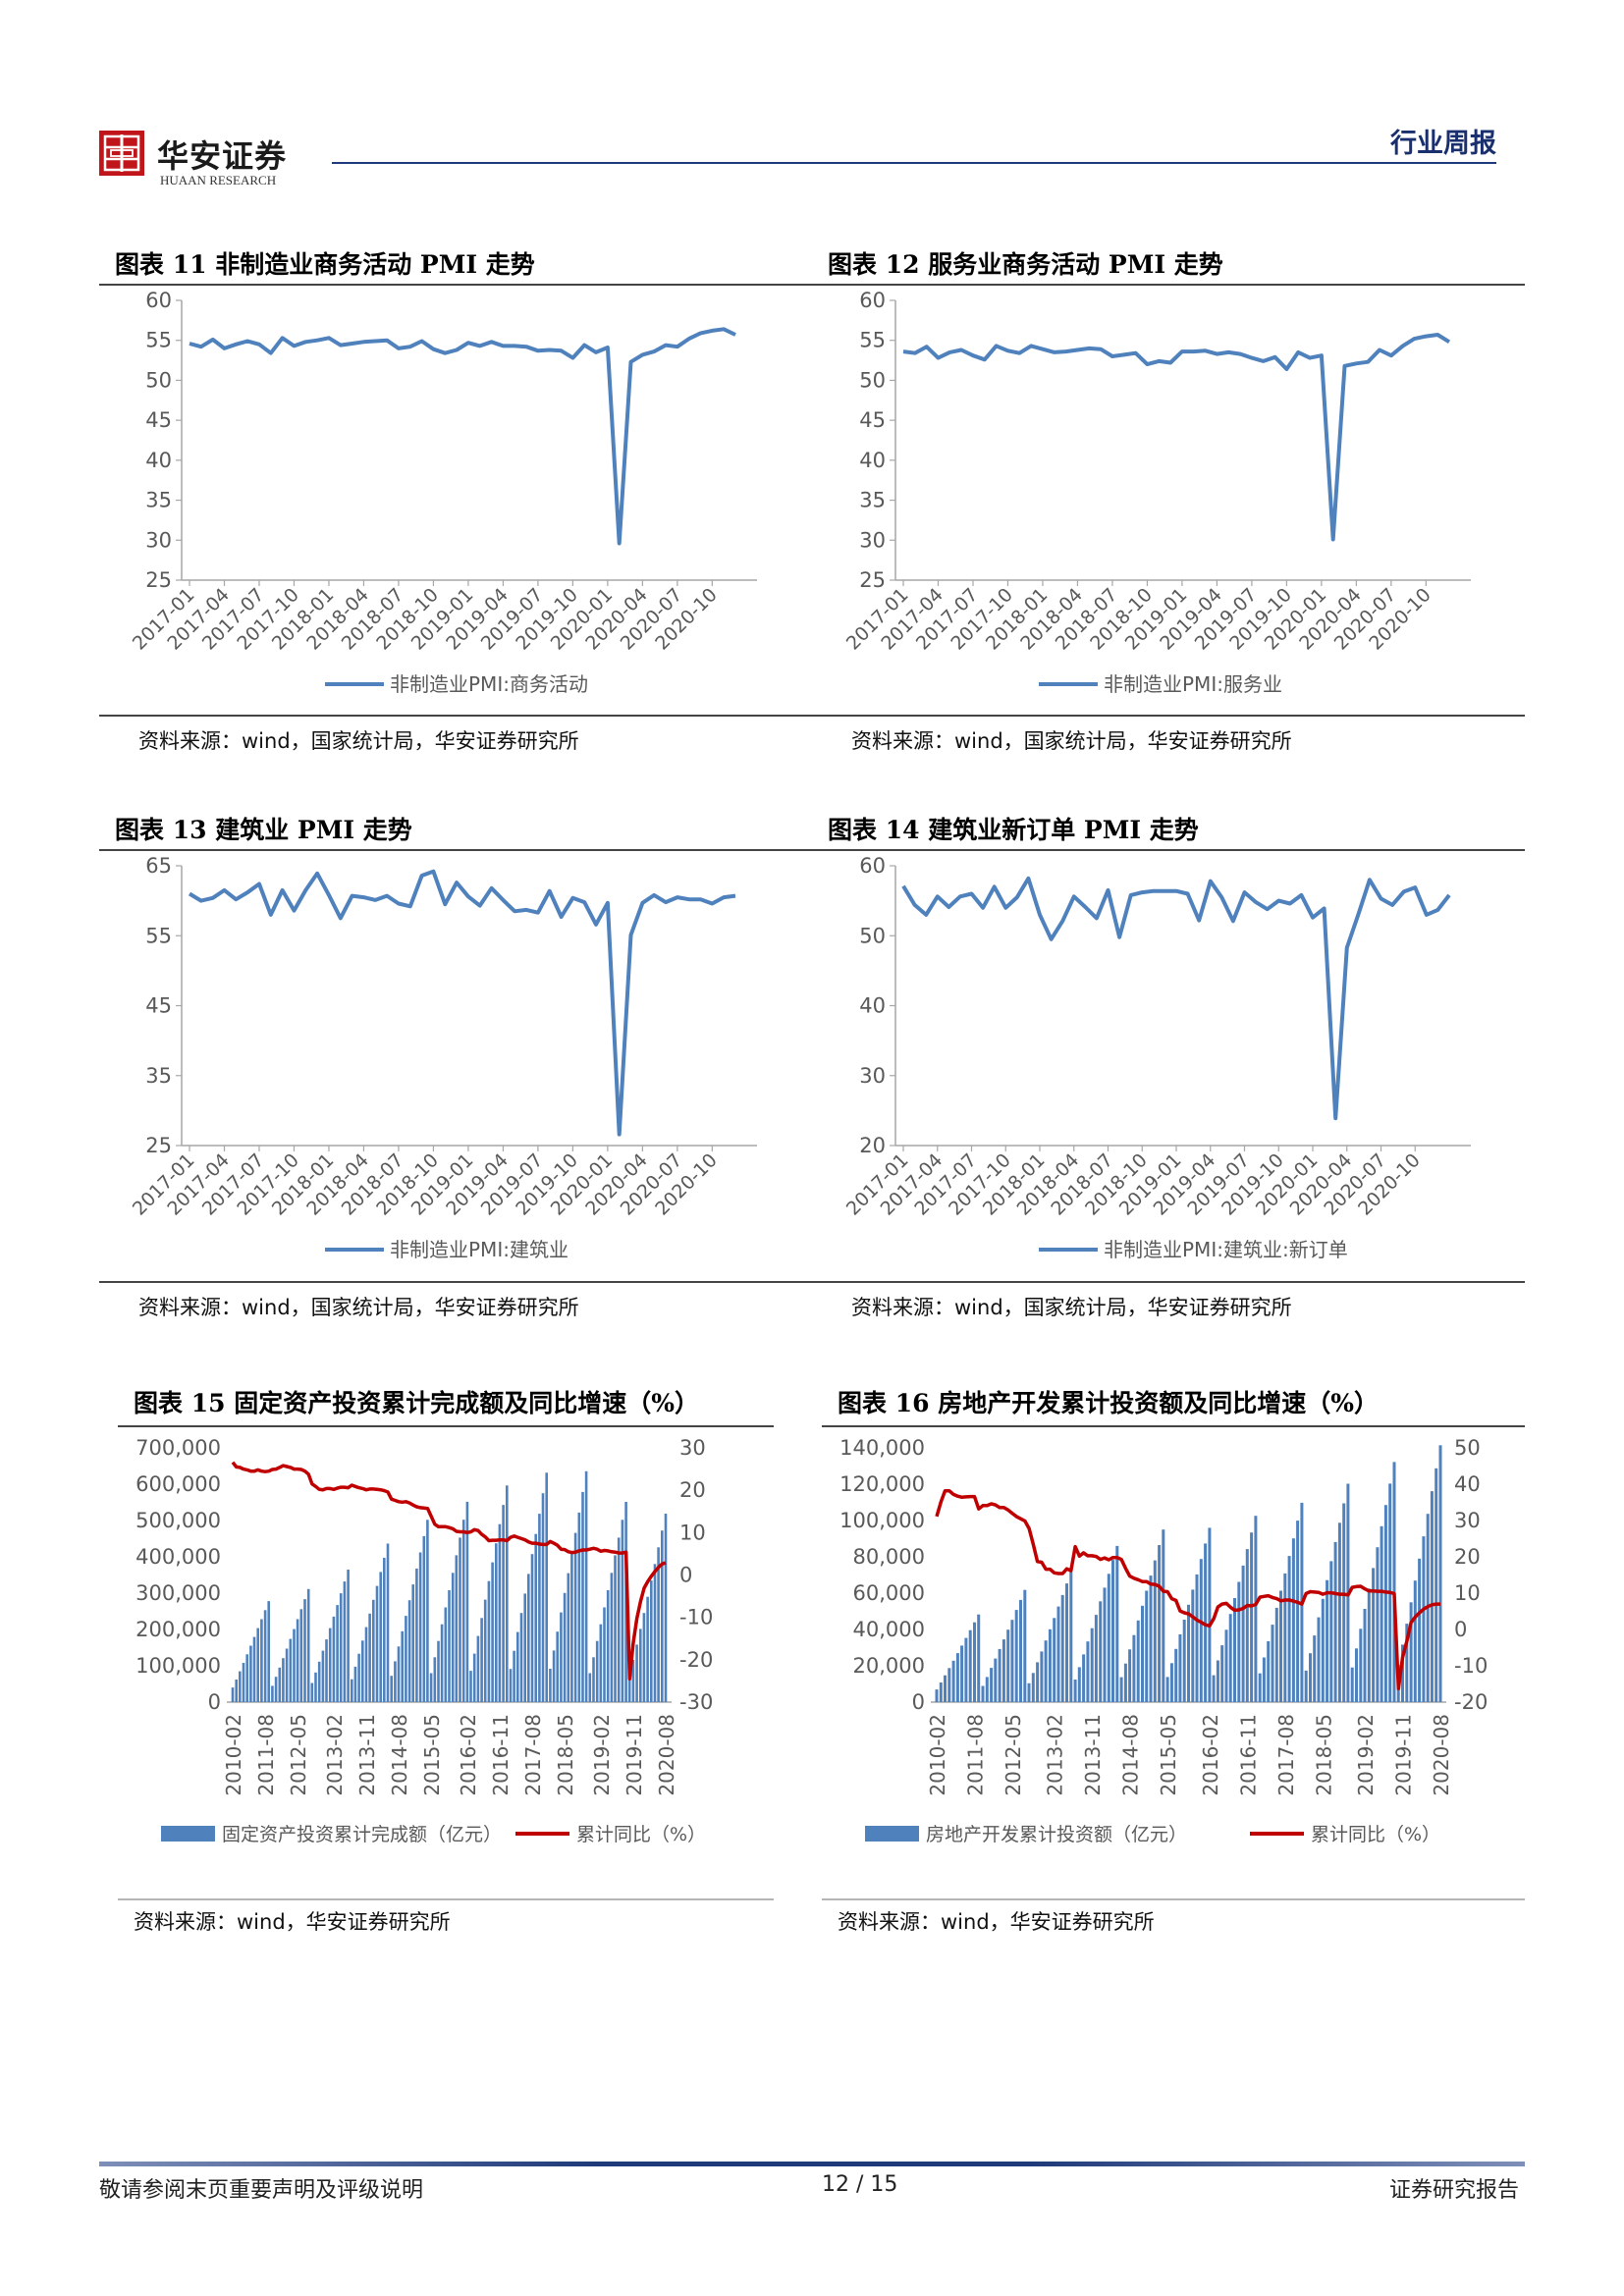  I want to click on y-left-tick-label: 100,000, so click(882, 1520).